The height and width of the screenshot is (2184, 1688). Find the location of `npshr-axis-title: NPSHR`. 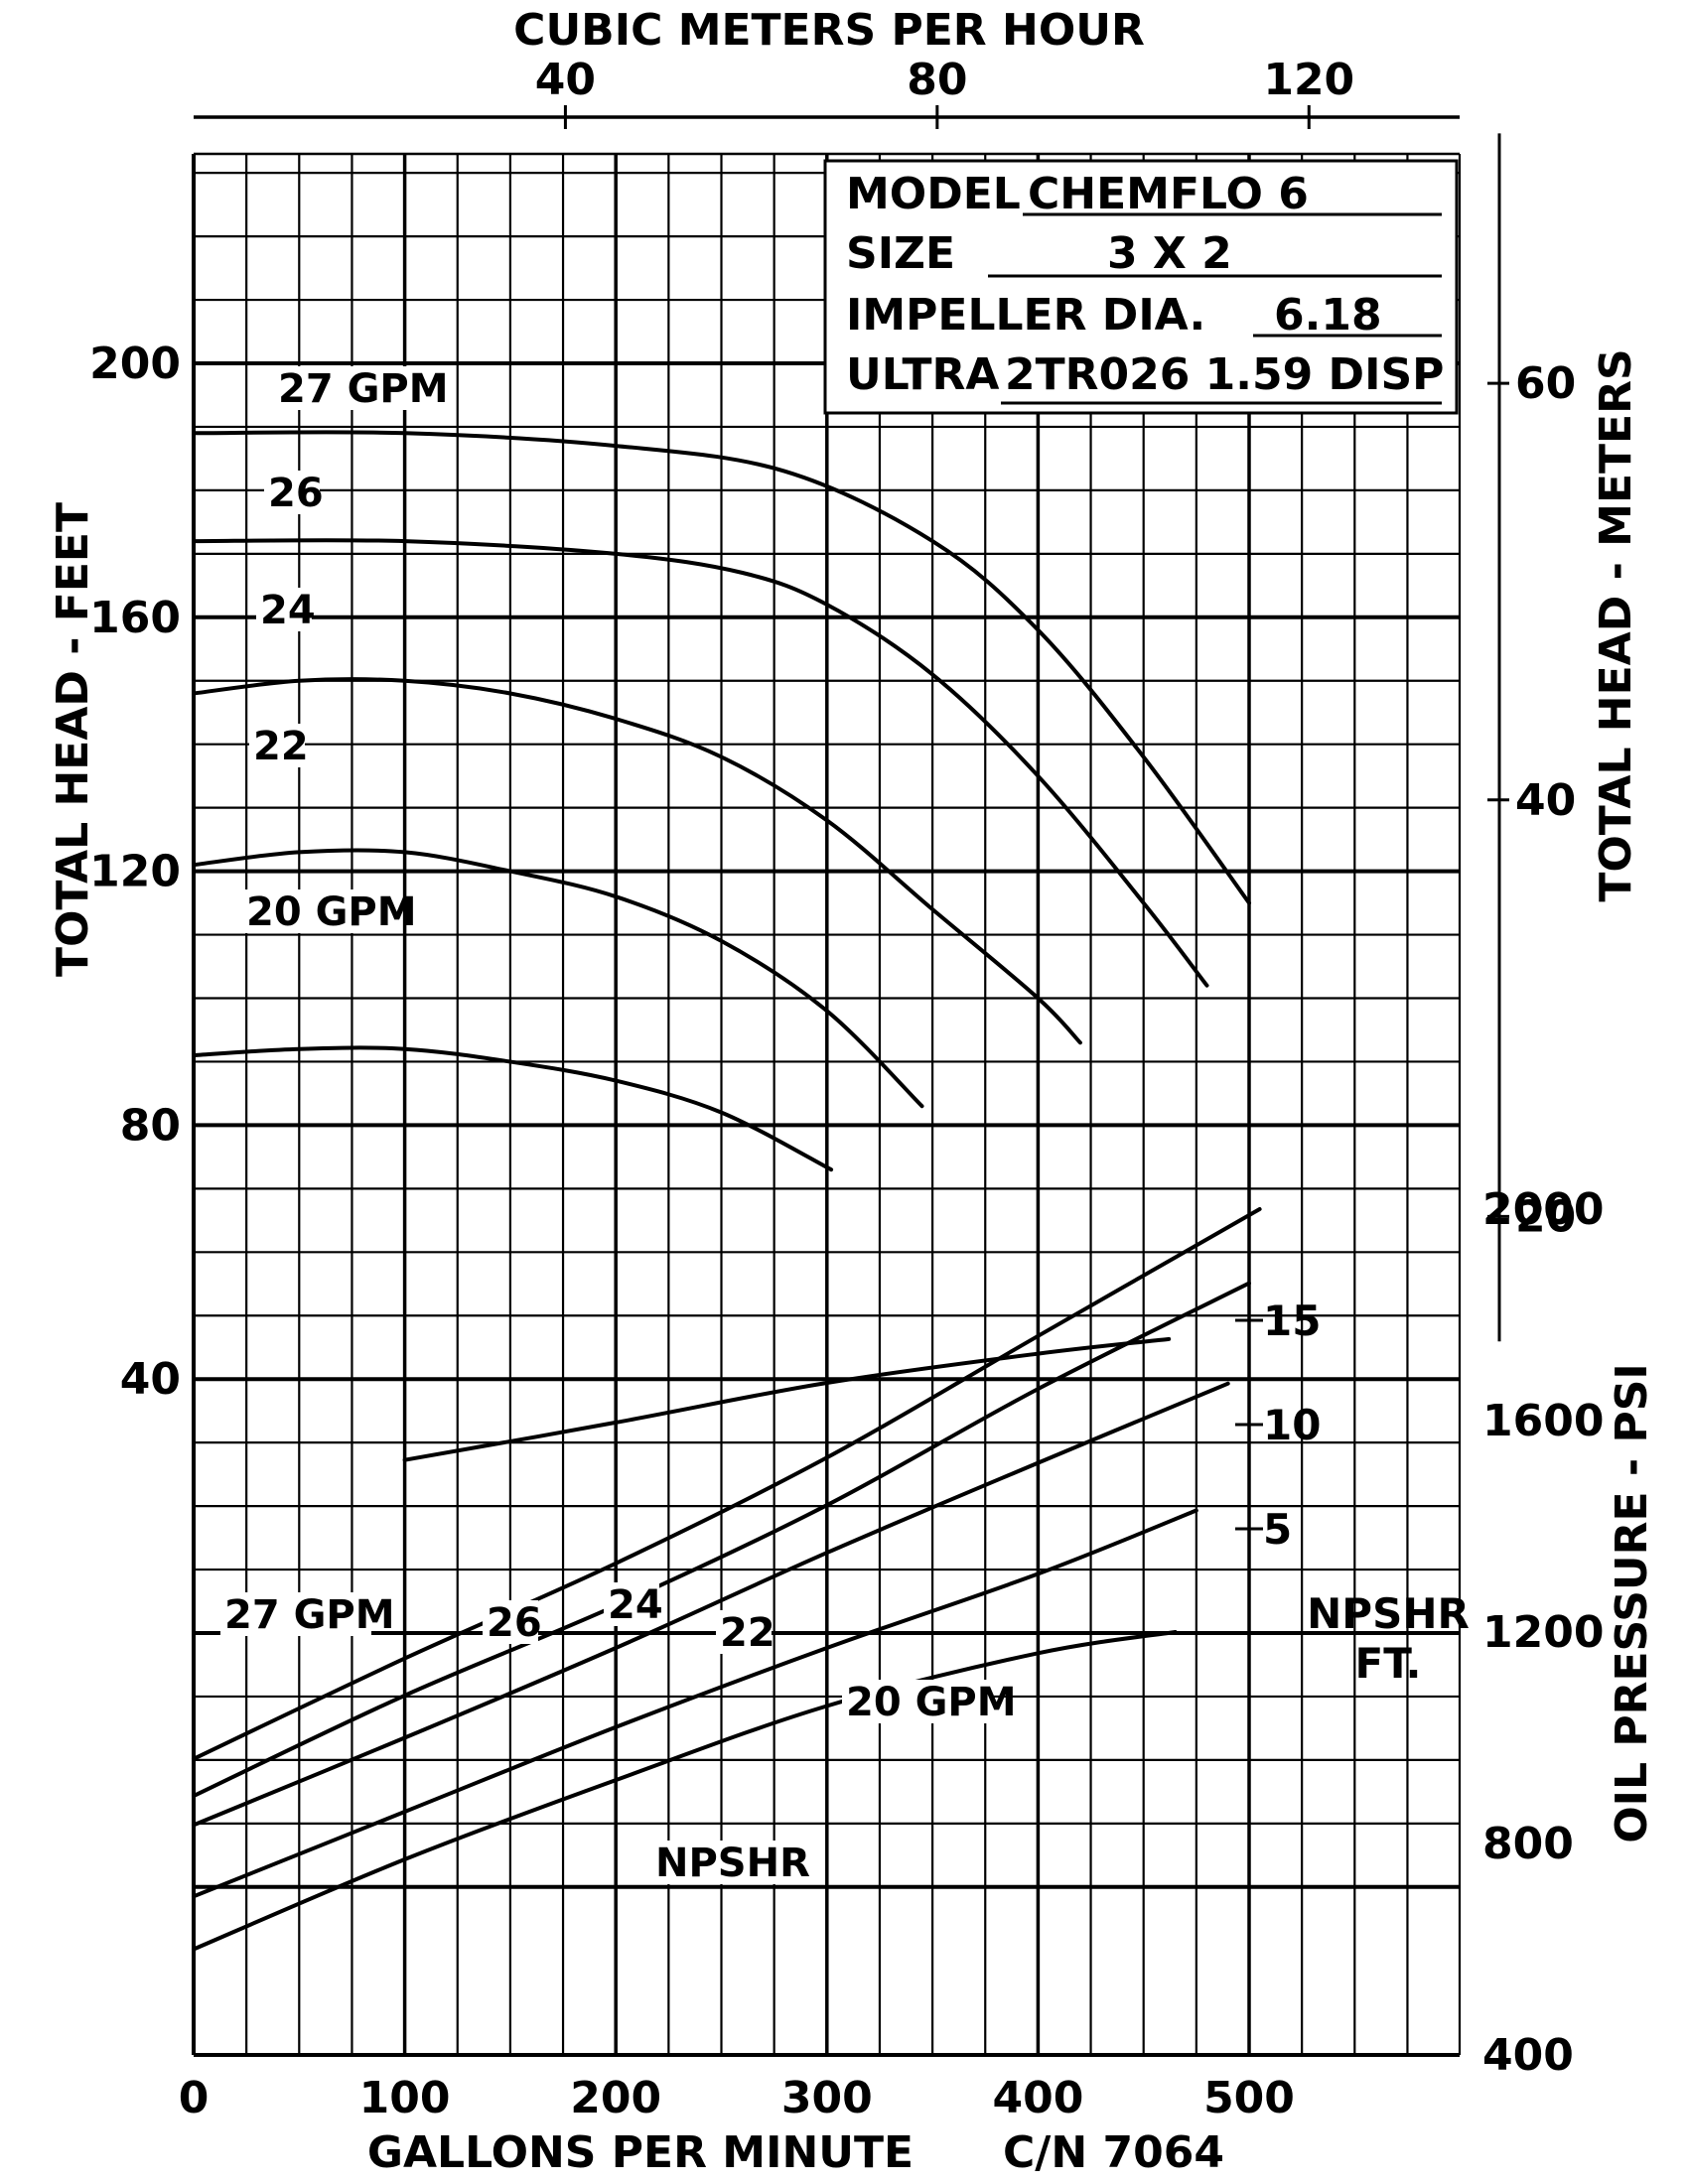

npshr-axis-title: NPSHR is located at coordinates (1388, 1613).